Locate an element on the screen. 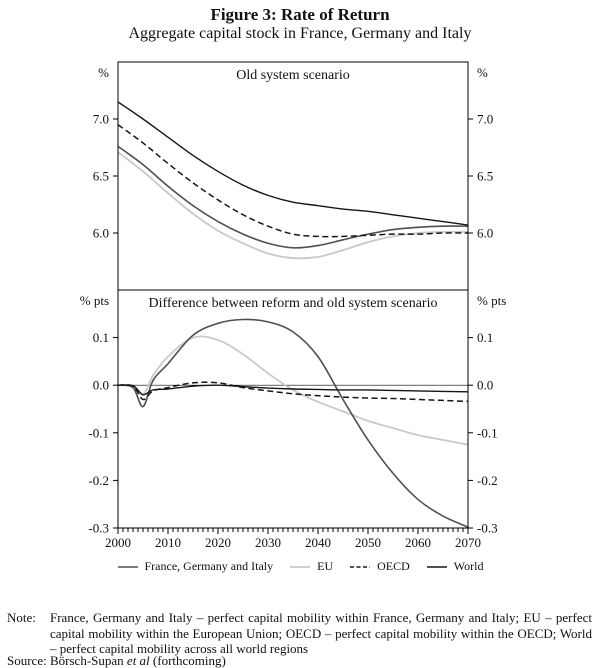 The width and height of the screenshot is (600, 668). y-tick-label-left: 6.0 is located at coordinates (101, 233).